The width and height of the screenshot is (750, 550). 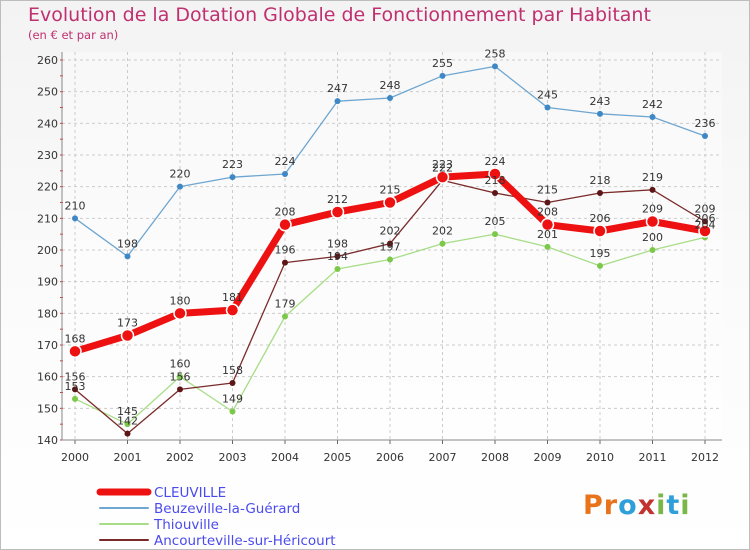 What do you see at coordinates (232, 310) in the screenshot?
I see `series-point-cleuville-2003` at bounding box center [232, 310].